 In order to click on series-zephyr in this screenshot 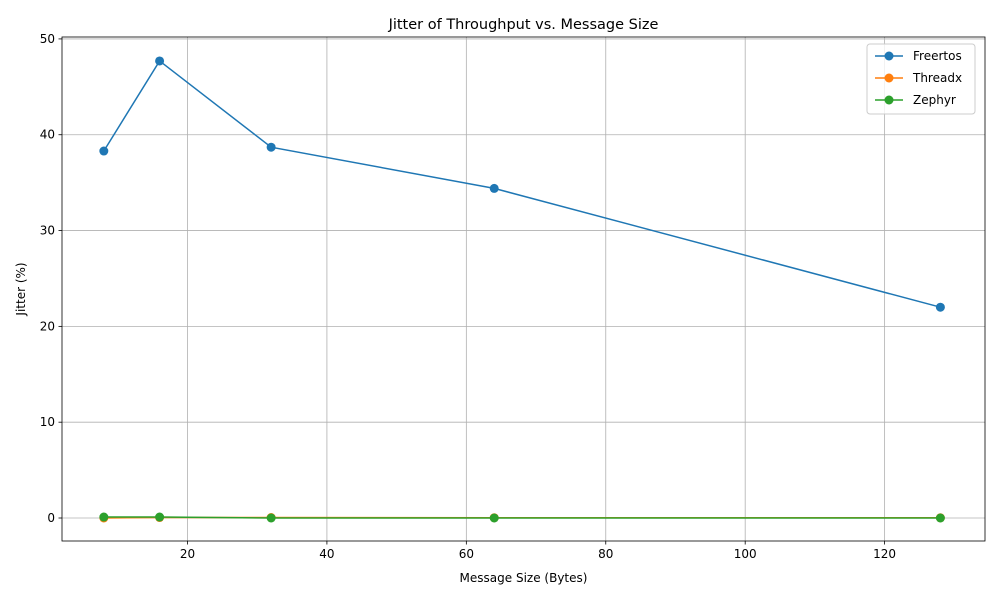, I will do `click(522, 517)`.